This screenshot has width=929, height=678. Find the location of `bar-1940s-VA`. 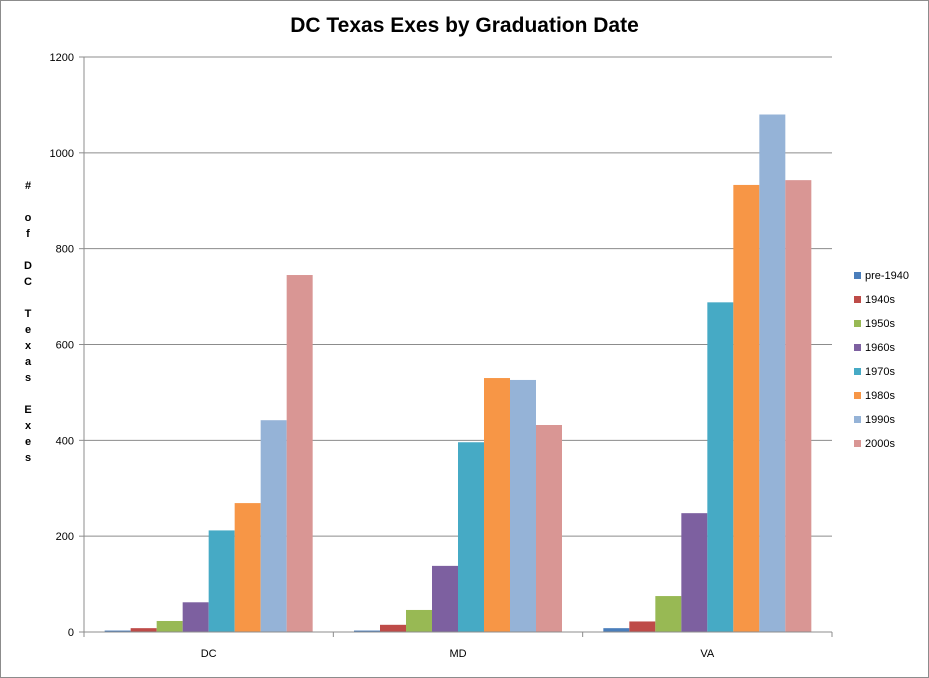

bar-1940s-VA is located at coordinates (642, 626).